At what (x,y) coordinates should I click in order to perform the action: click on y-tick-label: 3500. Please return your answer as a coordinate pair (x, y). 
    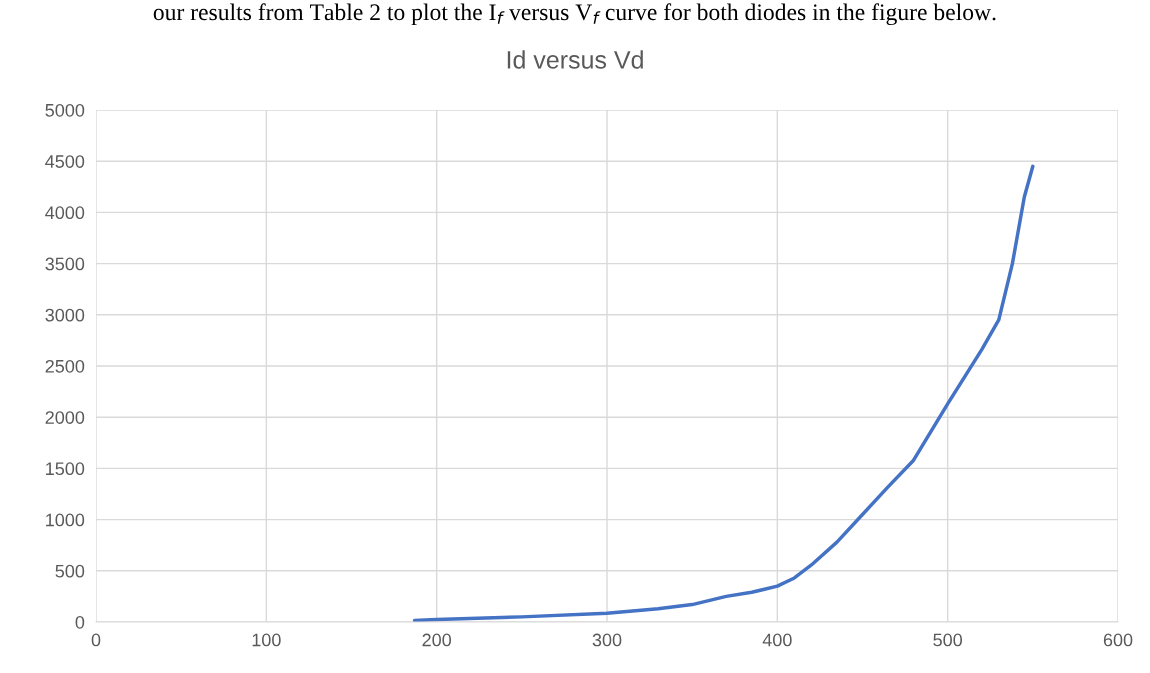
    Looking at the image, I should click on (65, 264).